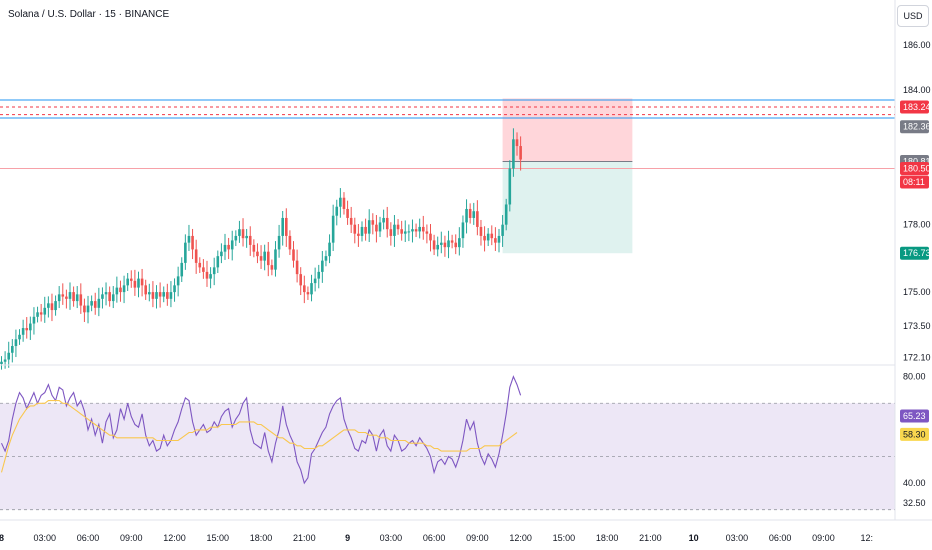 The image size is (932, 550). What do you see at coordinates (913, 16) in the screenshot?
I see `currency-button: USD` at bounding box center [913, 16].